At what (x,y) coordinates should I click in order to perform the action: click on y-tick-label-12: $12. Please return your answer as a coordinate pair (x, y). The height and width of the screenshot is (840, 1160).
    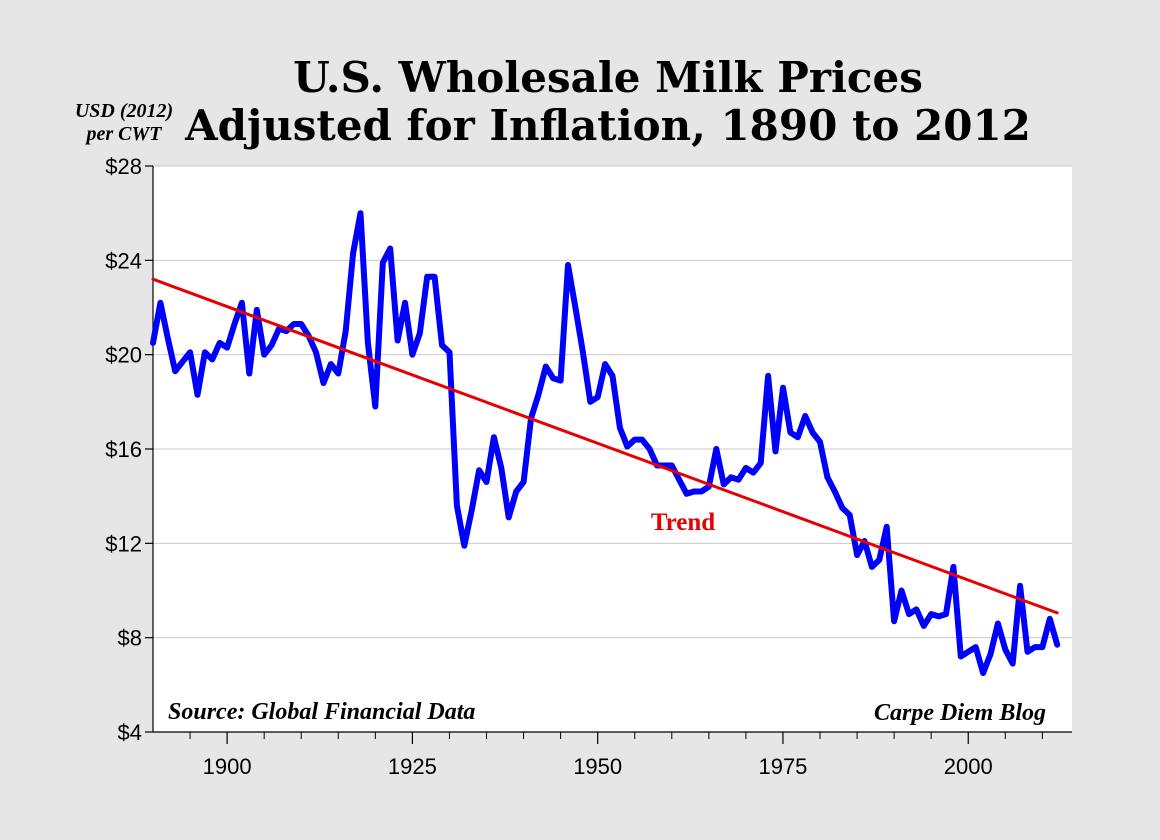
    Looking at the image, I should click on (123, 543).